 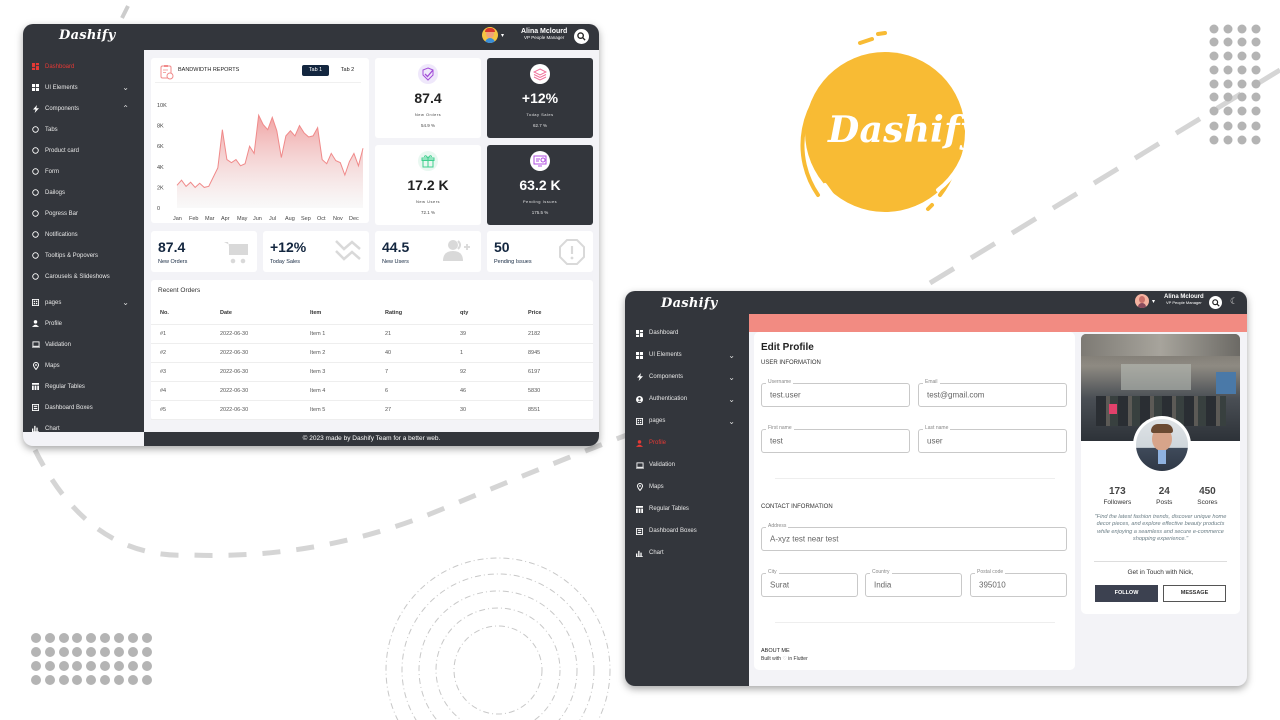 What do you see at coordinates (540, 114) in the screenshot?
I see `stat-label: Today Sales` at bounding box center [540, 114].